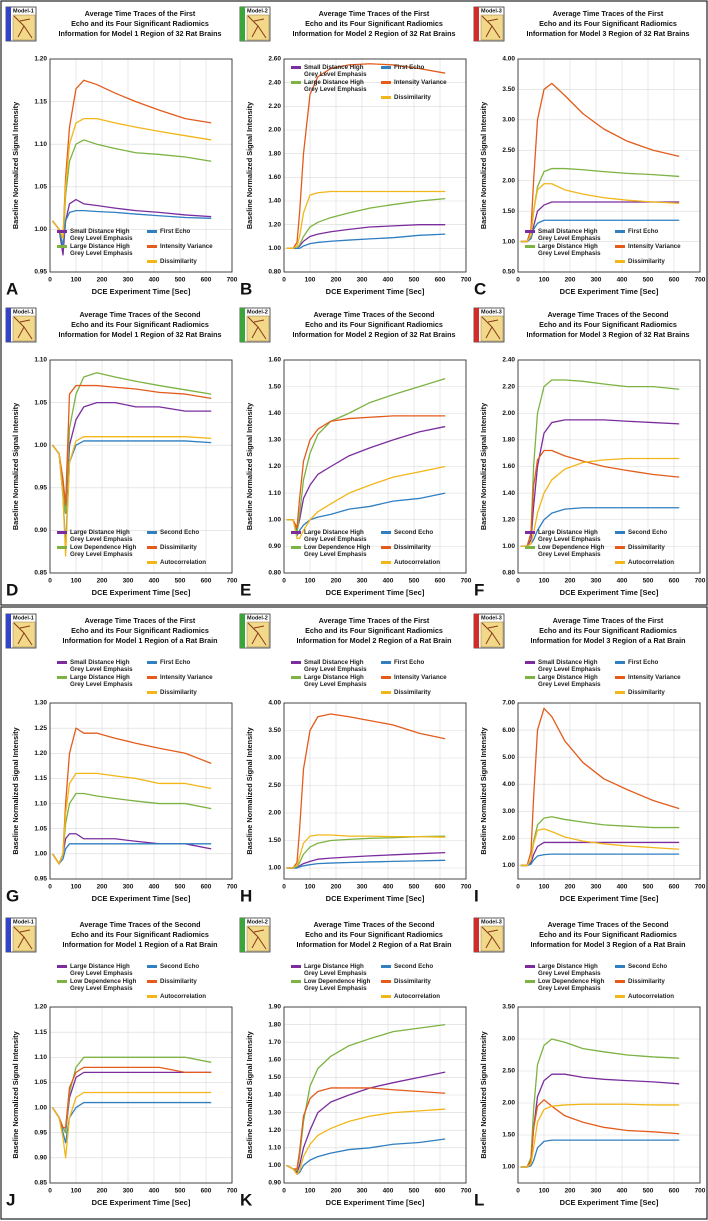  Describe the element at coordinates (418, 71) in the screenshot. I see `legend-entry: First Echo` at that location.